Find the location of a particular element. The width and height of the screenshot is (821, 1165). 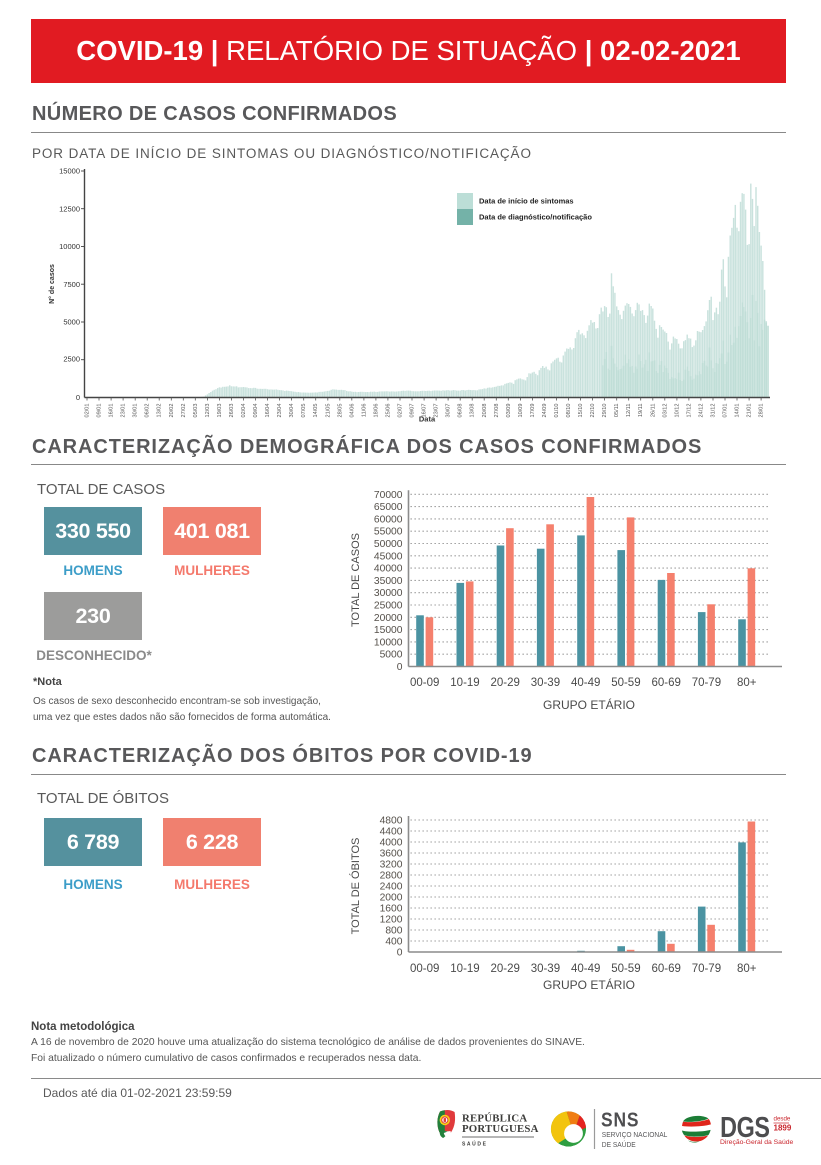

svg-text: Direção-Geral da Saúde is located at coordinates (757, 1142).